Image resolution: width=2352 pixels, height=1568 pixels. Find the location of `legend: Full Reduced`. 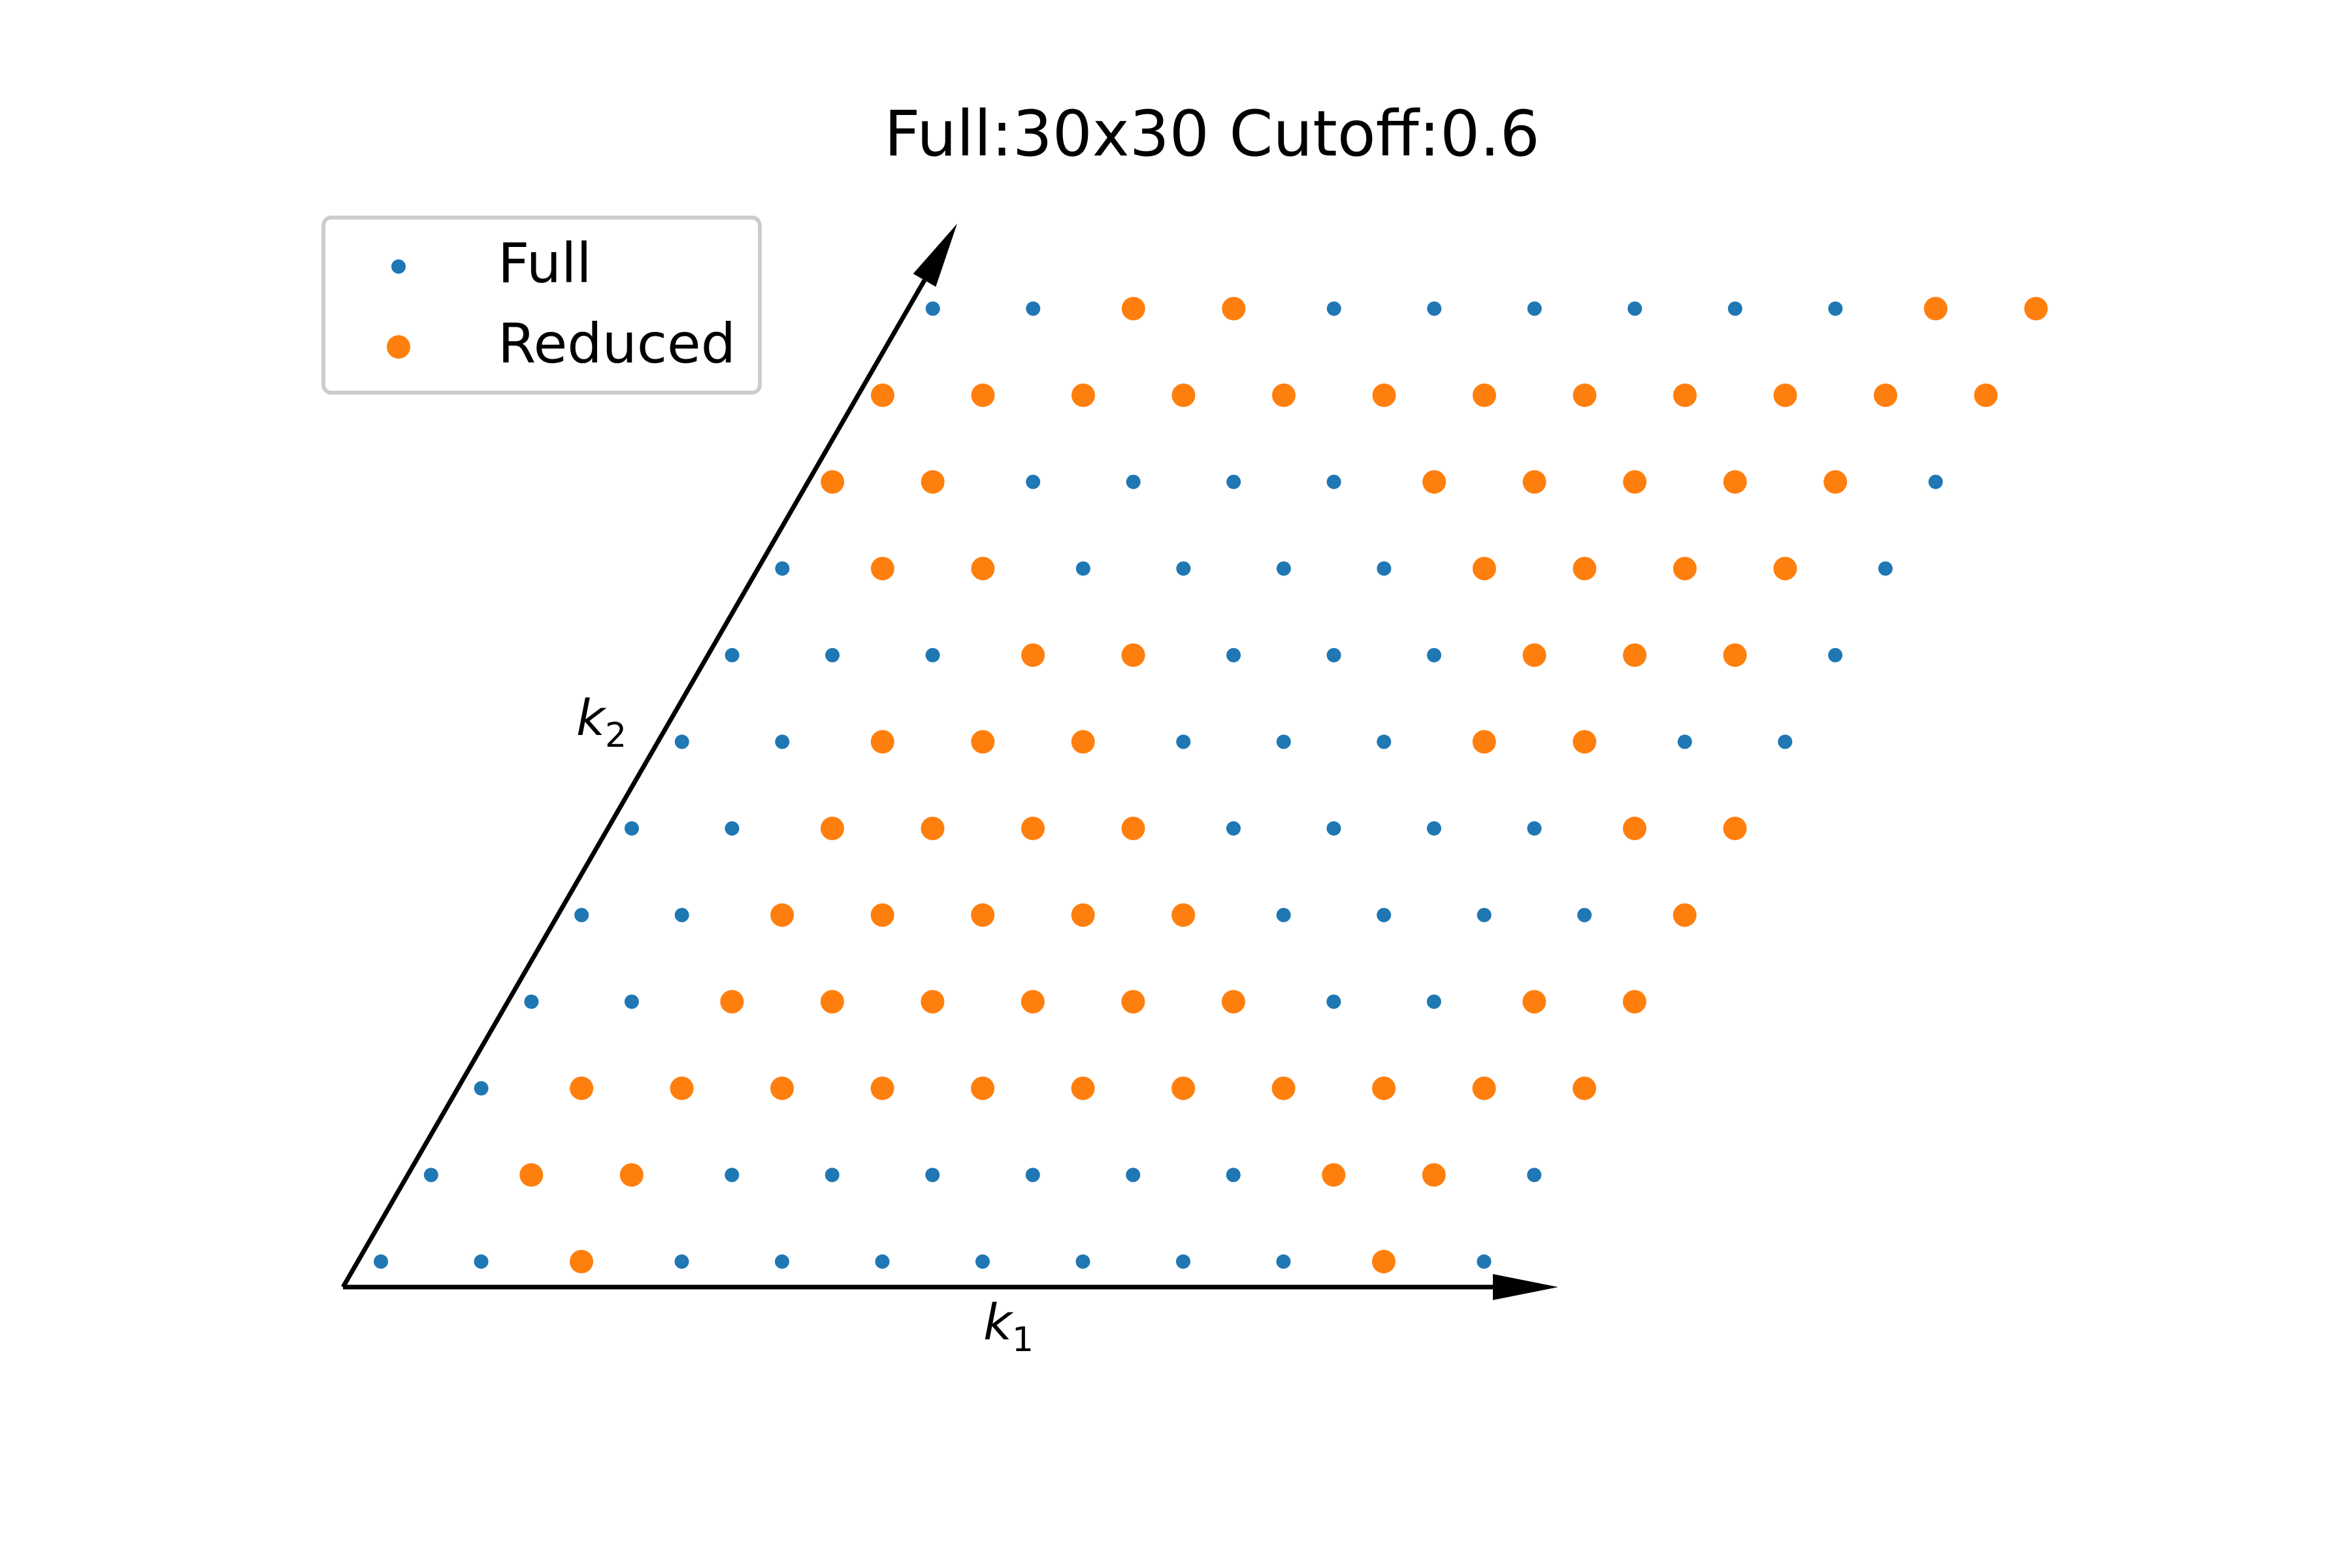

legend: Full Reduced is located at coordinates (541, 305).